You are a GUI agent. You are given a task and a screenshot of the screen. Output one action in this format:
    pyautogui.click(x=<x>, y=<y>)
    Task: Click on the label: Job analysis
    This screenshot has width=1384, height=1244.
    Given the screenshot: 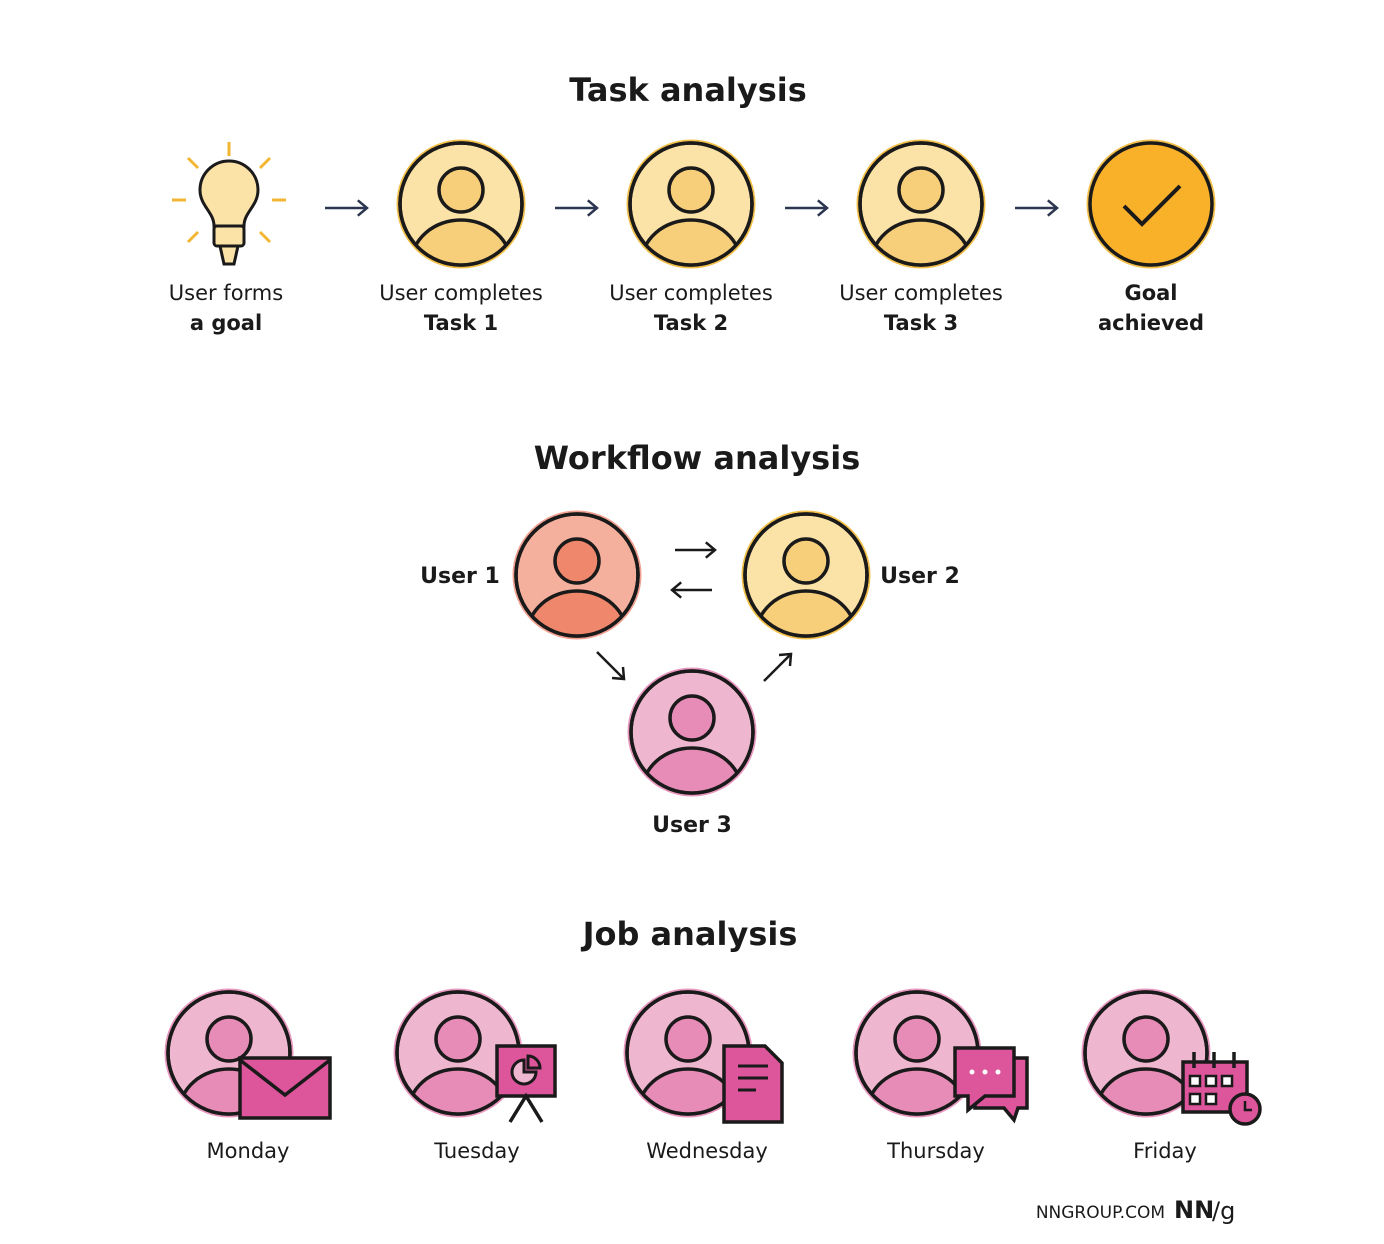 What is the action you would take?
    pyautogui.click(x=689, y=934)
    